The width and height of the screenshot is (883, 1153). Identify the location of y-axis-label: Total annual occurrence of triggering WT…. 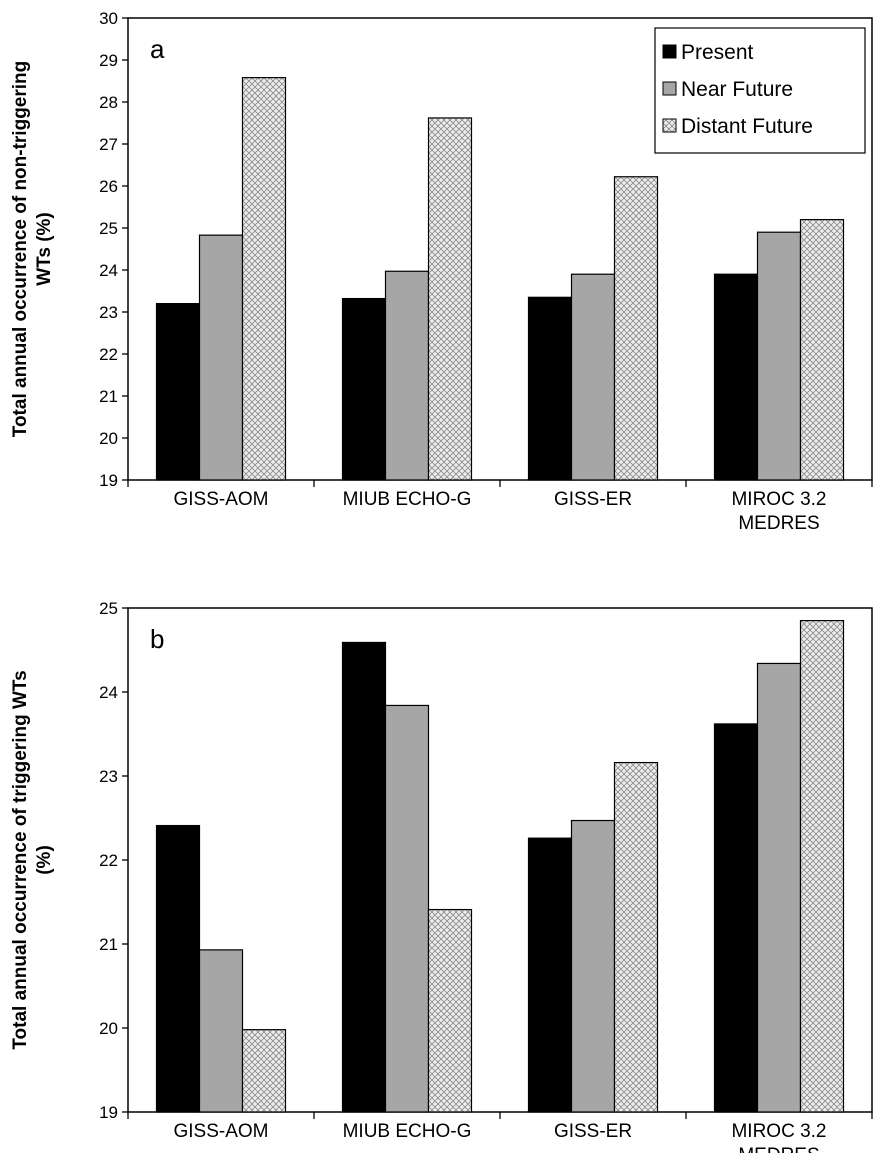
(20, 859).